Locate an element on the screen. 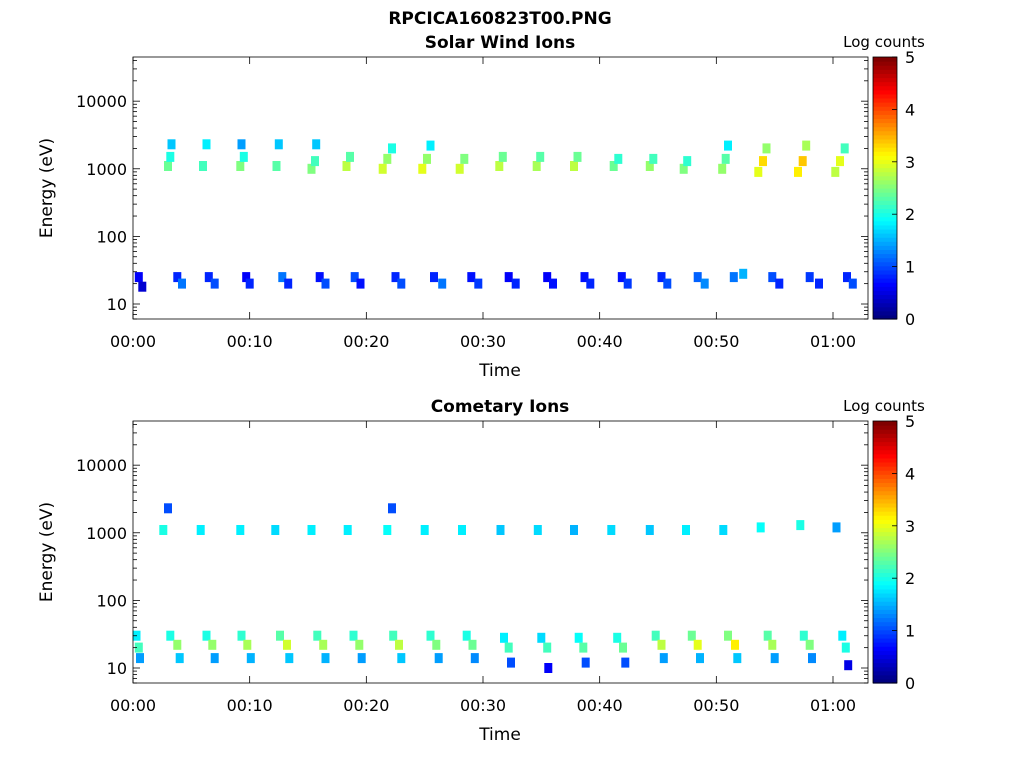 The height and width of the screenshot is (768, 1024). x-tick-label: 01:00 is located at coordinates (833, 341).